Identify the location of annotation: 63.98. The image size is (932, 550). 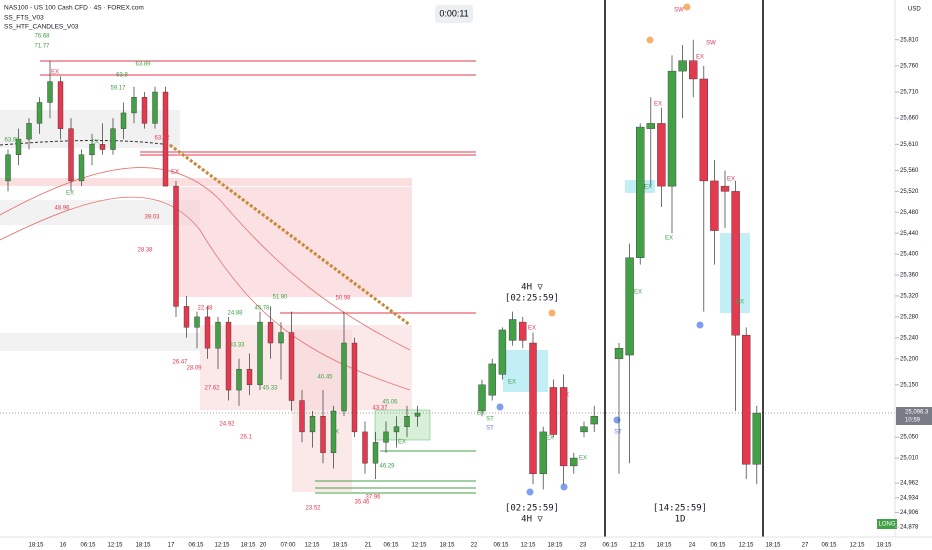
(12, 141).